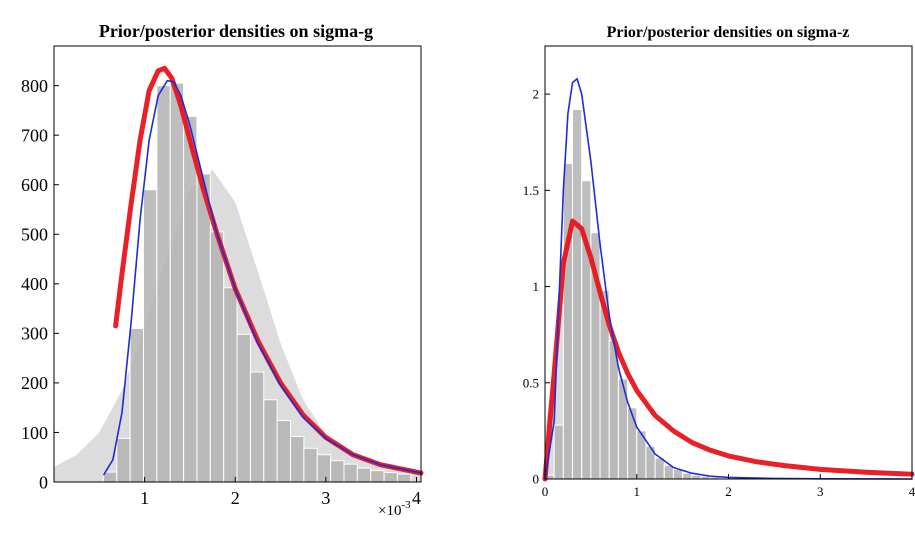  I want to click on y-tick-label: 1, so click(536, 286).